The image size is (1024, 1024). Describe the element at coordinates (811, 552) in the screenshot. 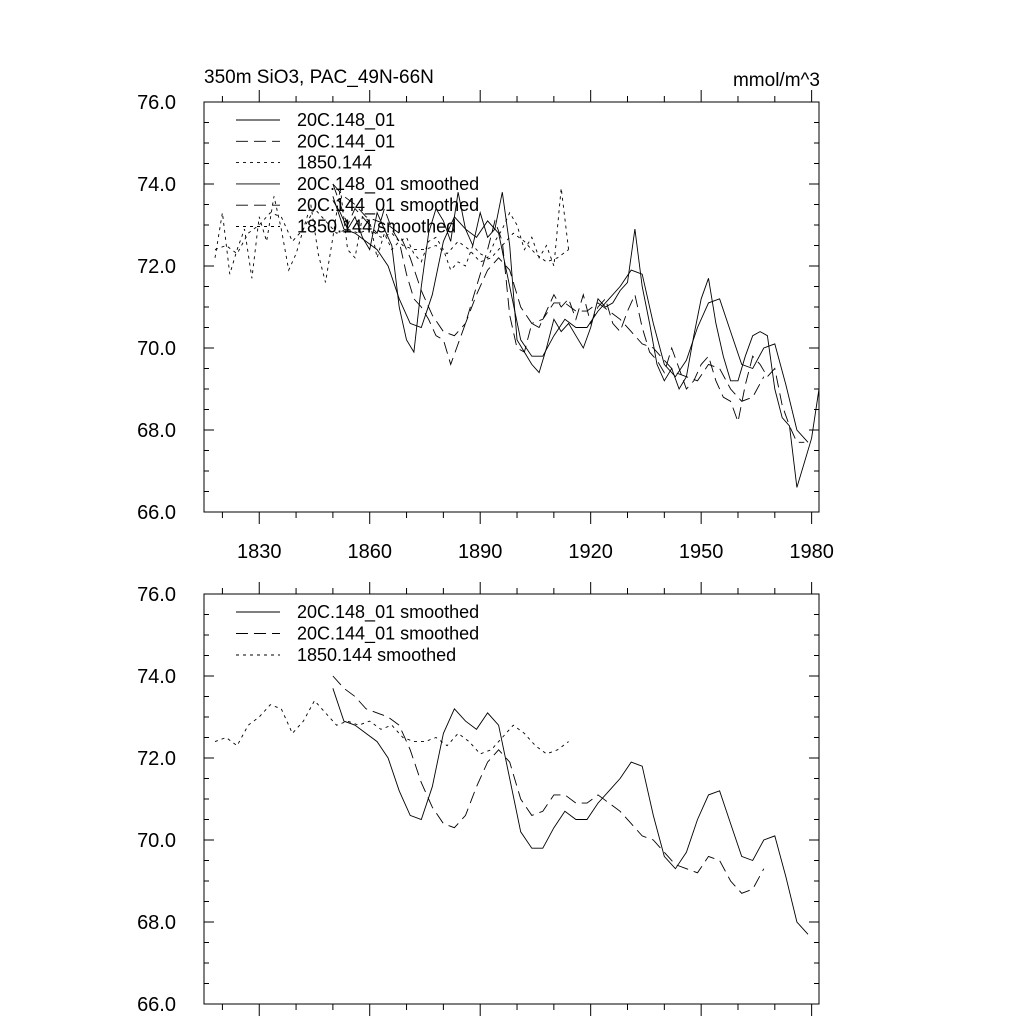

I see `x-tick-label: 1980` at that location.